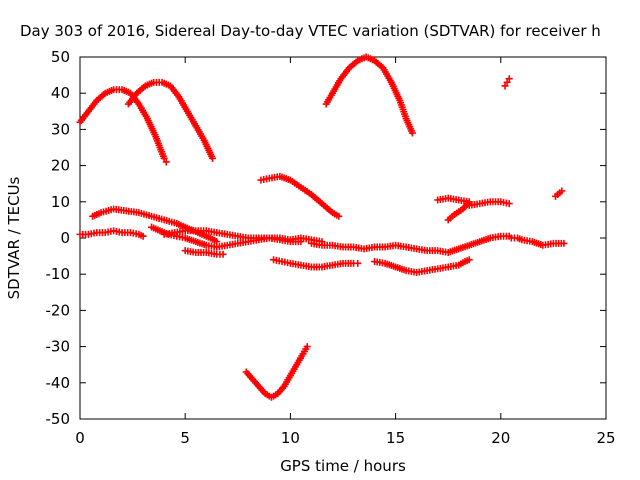 The image size is (640, 480). Describe the element at coordinates (60, 129) in the screenshot. I see `y-tick-label: 30` at that location.